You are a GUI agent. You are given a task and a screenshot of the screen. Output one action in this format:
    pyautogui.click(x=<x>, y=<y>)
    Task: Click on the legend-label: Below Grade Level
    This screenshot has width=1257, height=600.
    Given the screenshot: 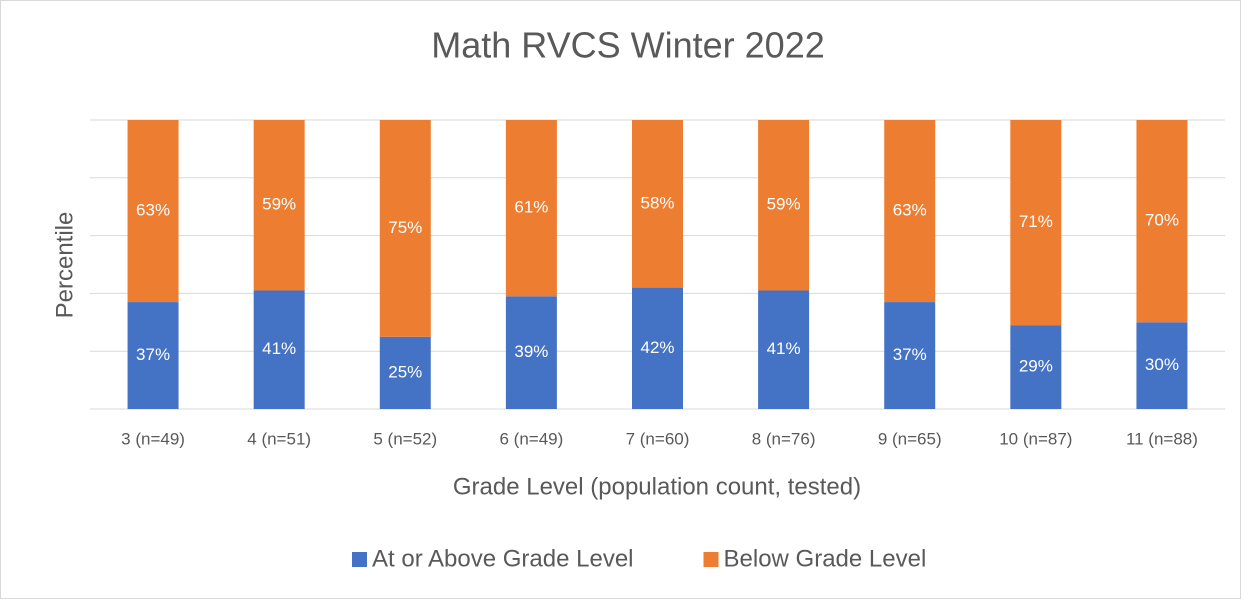 What is the action you would take?
    pyautogui.click(x=825, y=558)
    